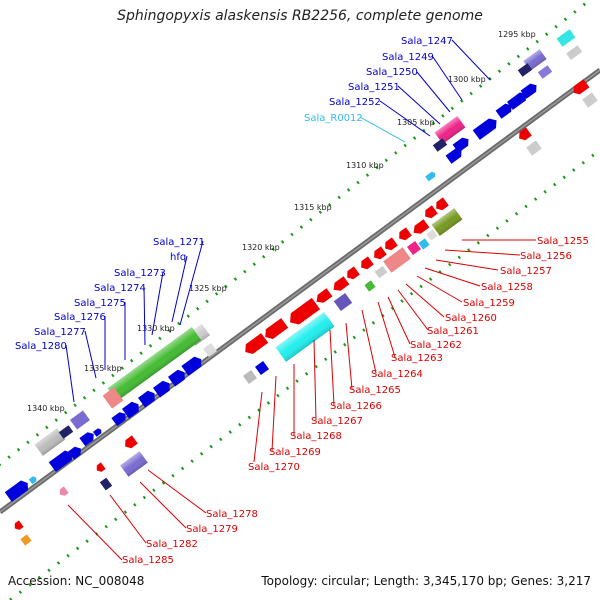 The width and height of the screenshot is (600, 600). I want to click on gene-label: Sala_1251, so click(374, 87).